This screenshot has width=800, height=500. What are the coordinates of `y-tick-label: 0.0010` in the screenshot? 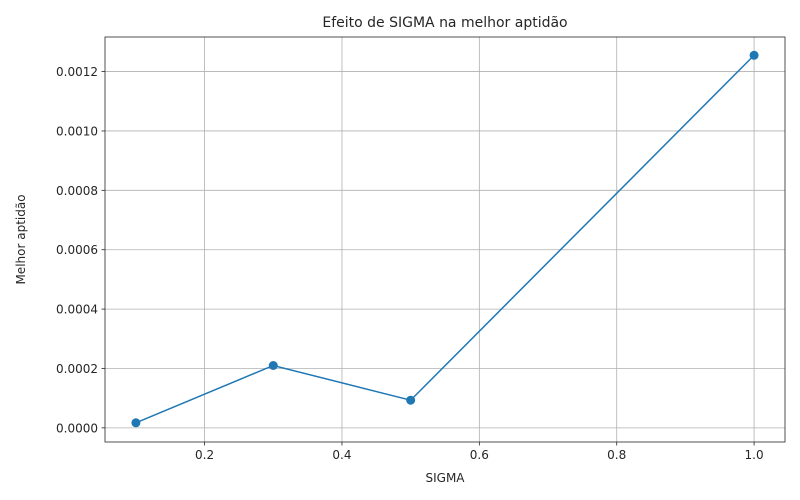 It's located at (77, 131).